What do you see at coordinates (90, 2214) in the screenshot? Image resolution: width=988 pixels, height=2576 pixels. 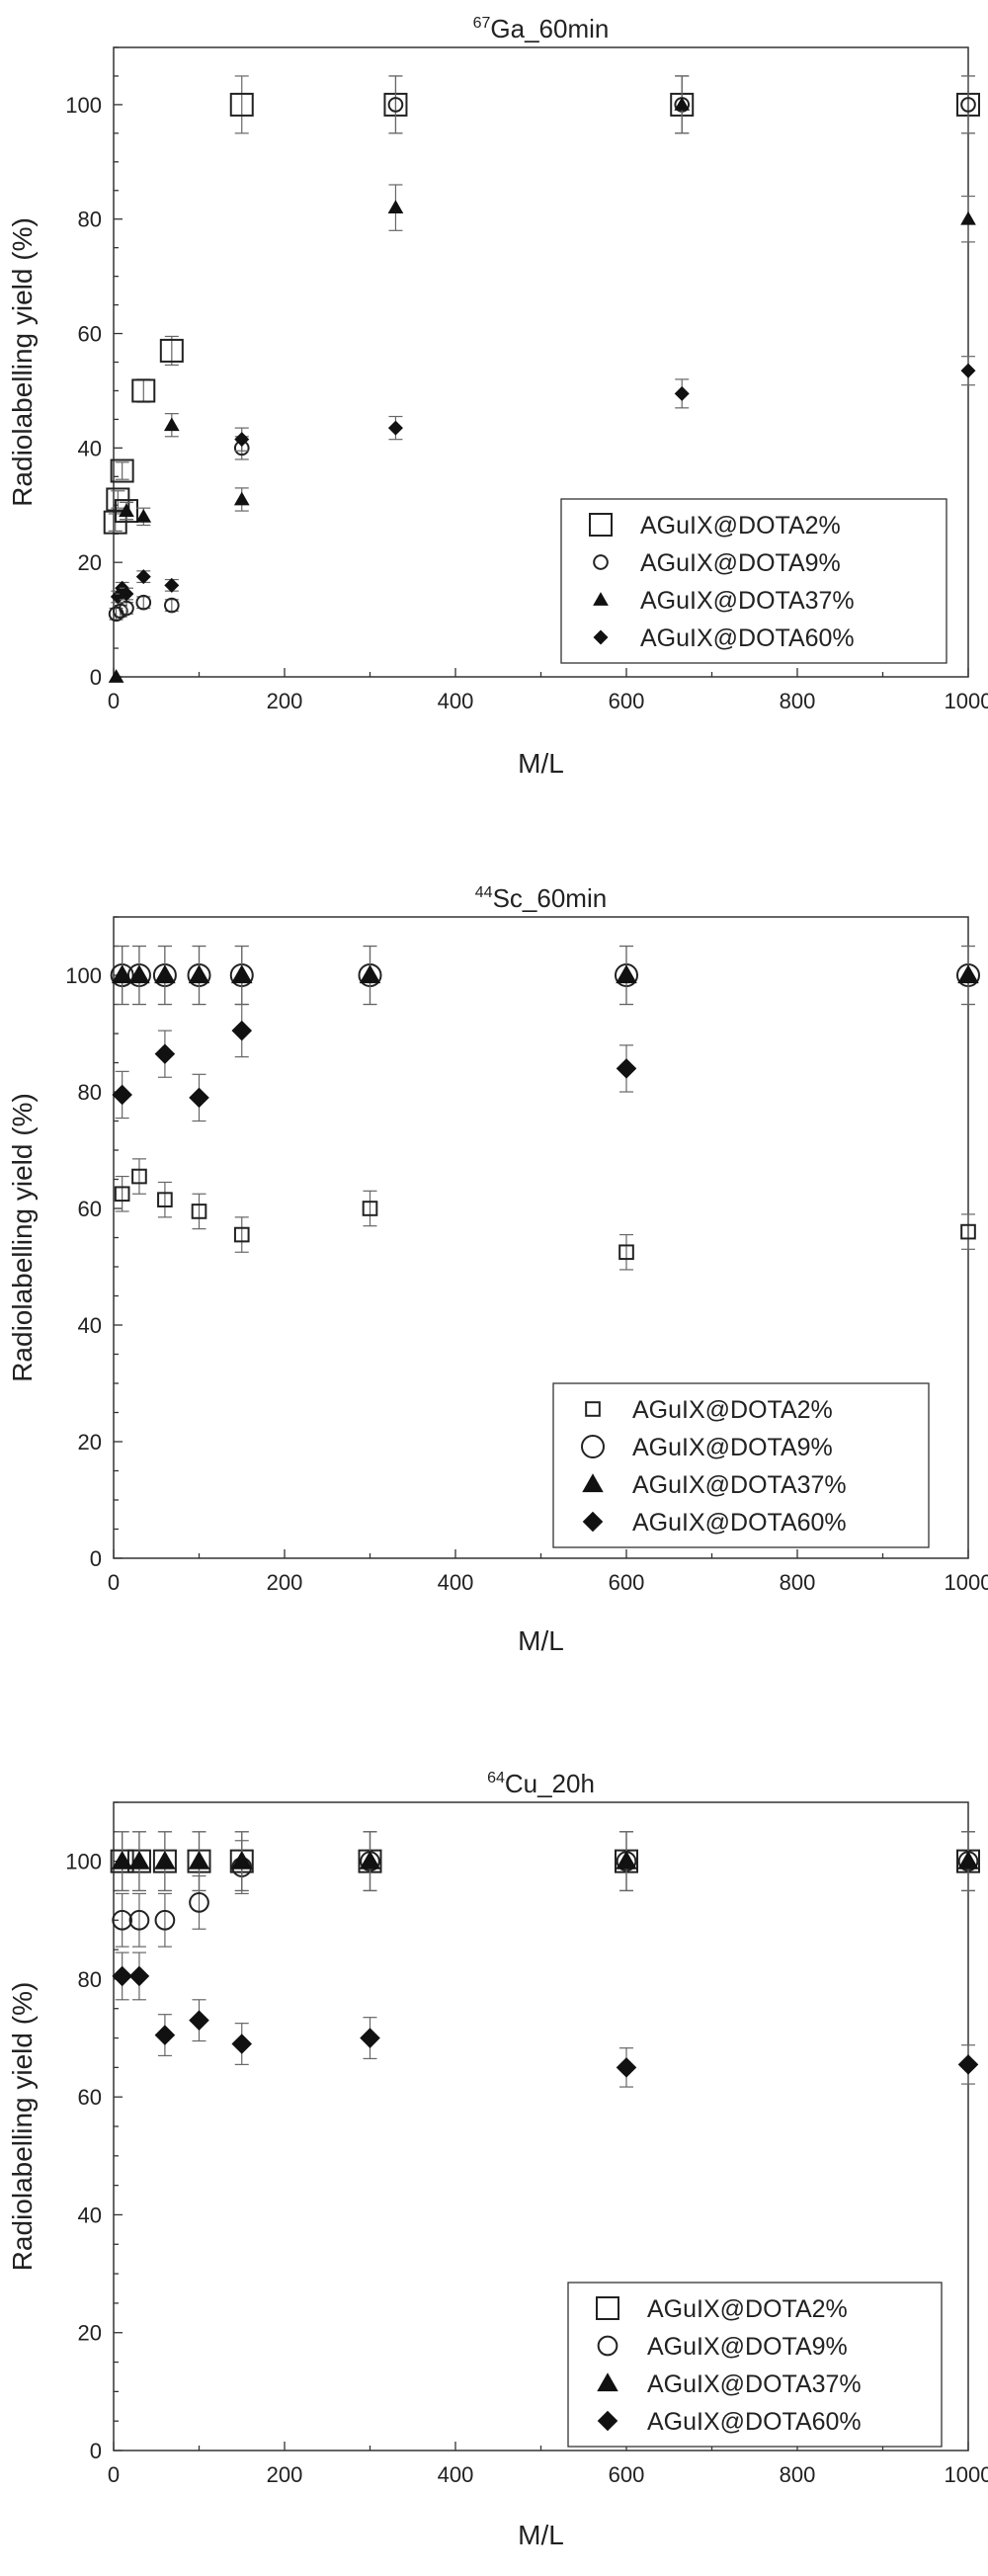 I see `y-tick-label: 40` at bounding box center [90, 2214].